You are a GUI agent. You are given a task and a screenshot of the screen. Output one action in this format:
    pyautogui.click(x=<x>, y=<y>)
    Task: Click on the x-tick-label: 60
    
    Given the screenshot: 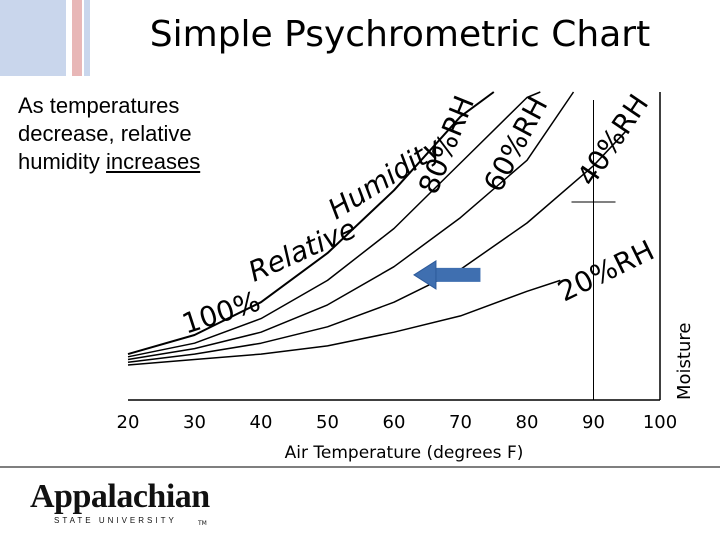 What is the action you would take?
    pyautogui.click(x=394, y=422)
    